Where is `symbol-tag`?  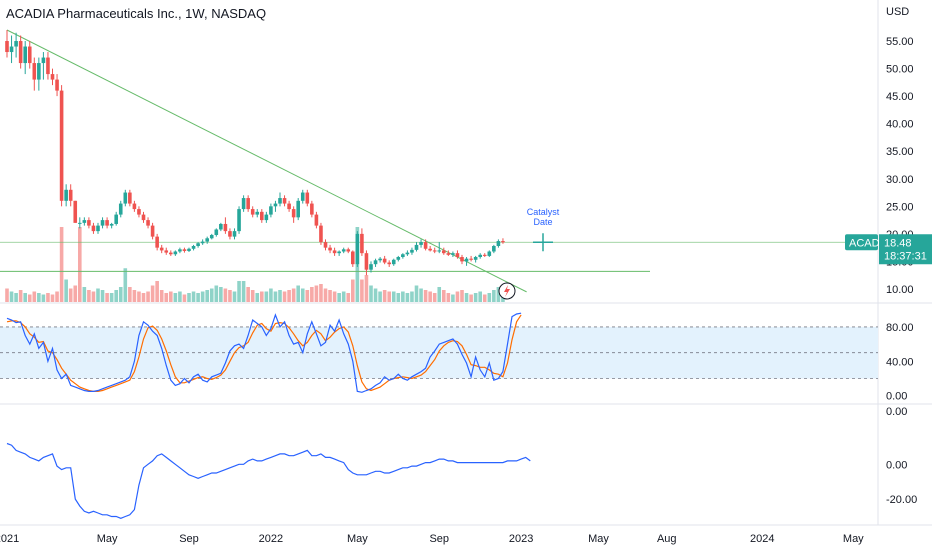 symbol-tag is located at coordinates (861, 242).